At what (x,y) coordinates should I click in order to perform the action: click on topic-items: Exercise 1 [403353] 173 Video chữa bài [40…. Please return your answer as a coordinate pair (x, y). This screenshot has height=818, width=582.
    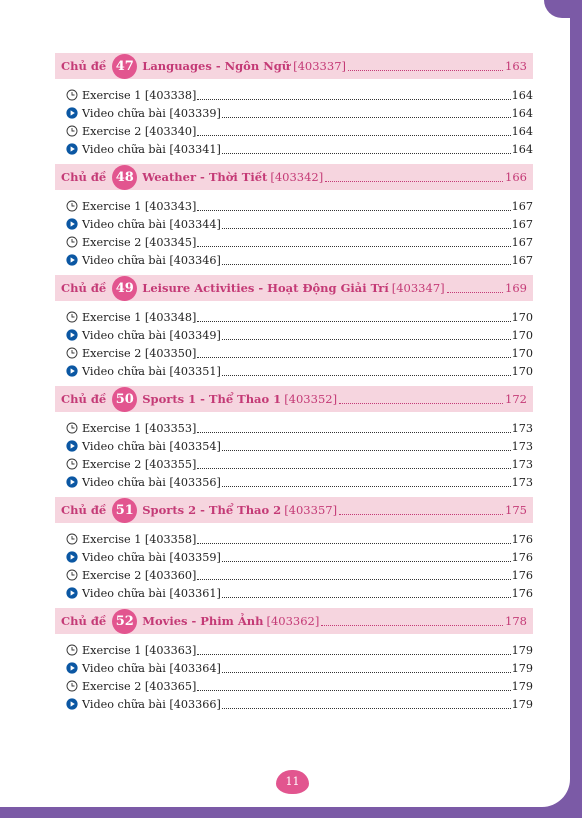
    Looking at the image, I should click on (294, 454).